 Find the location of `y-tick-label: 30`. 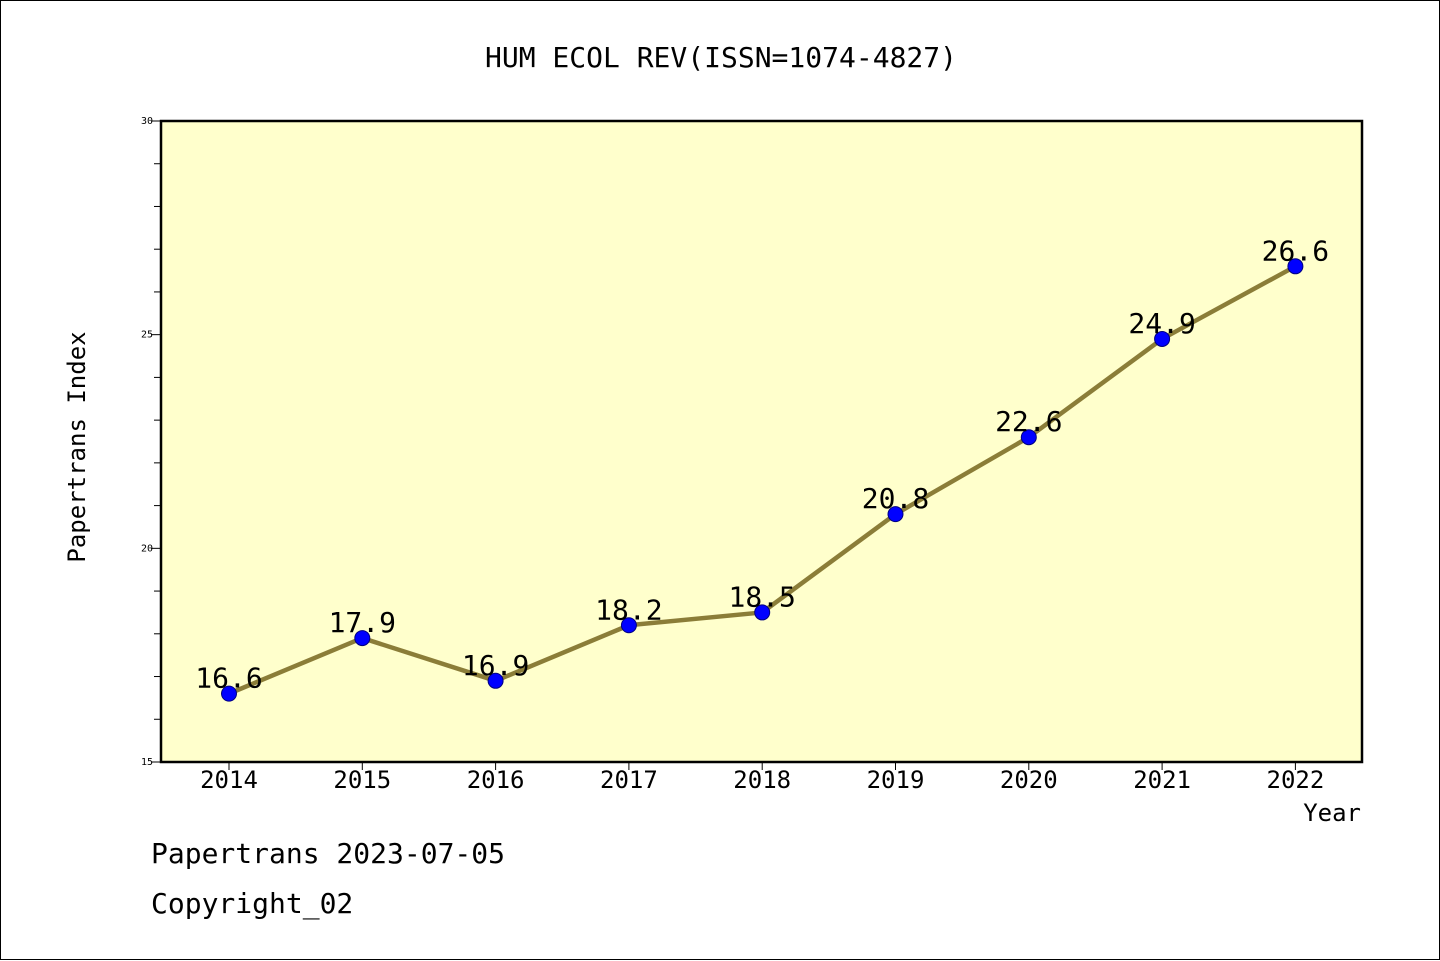

y-tick-label: 30 is located at coordinates (147, 121).